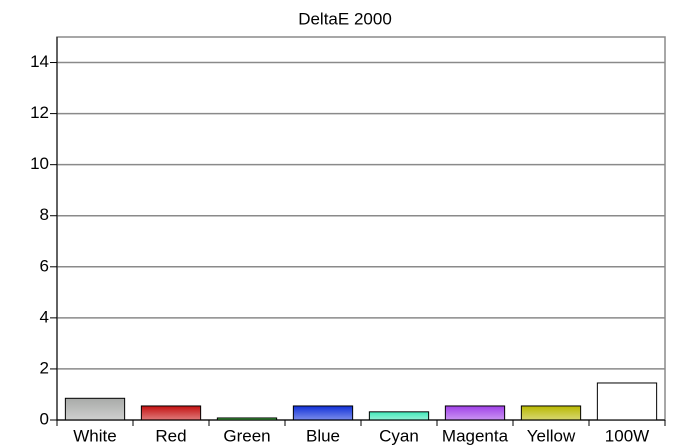  Describe the element at coordinates (323, 435) in the screenshot. I see `x-tick-label: Blue` at that location.